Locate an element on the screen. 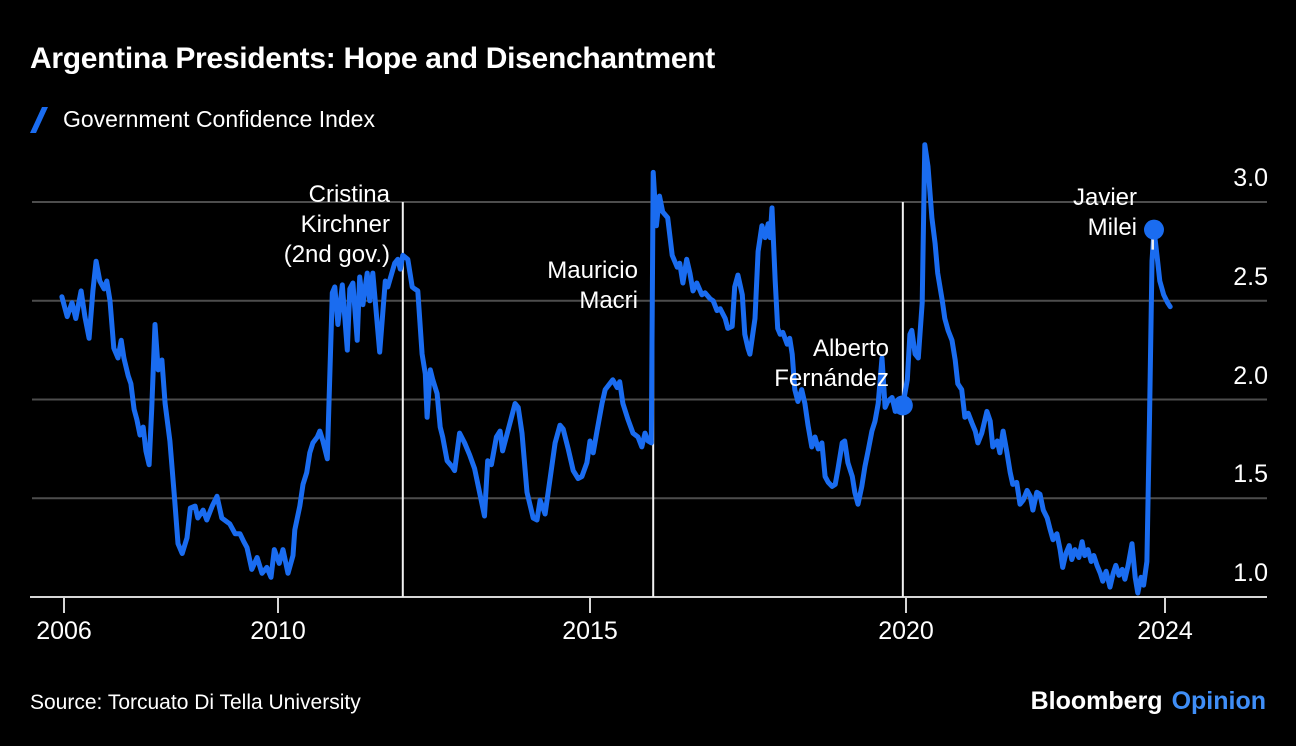 This screenshot has height=746, width=1296. legend-label: Government Confidence Index is located at coordinates (219, 118).